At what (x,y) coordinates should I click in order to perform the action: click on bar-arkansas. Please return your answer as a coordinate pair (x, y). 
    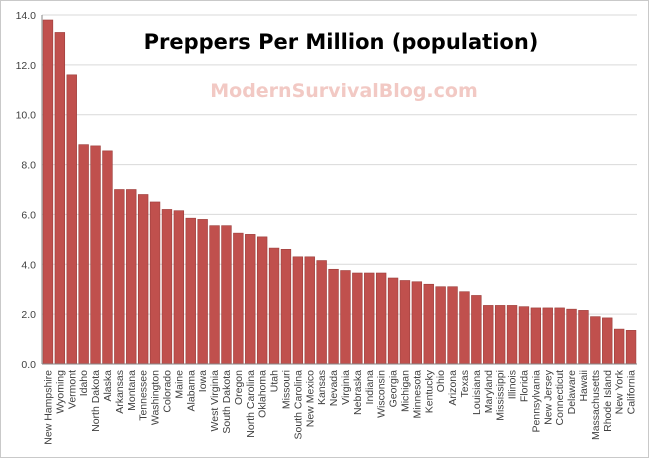
    Looking at the image, I should click on (119, 277).